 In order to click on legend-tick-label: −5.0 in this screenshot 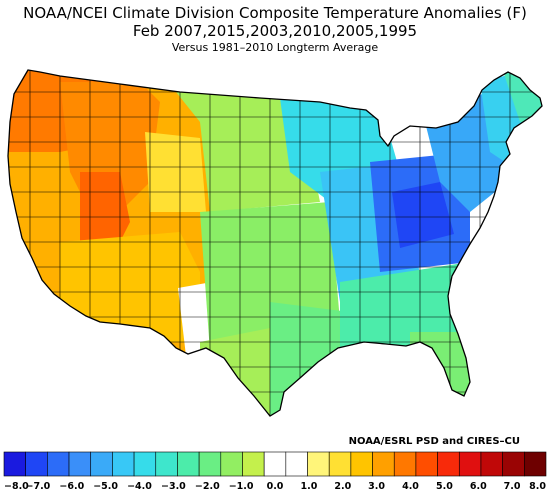, I will do `click(105, 486)`.